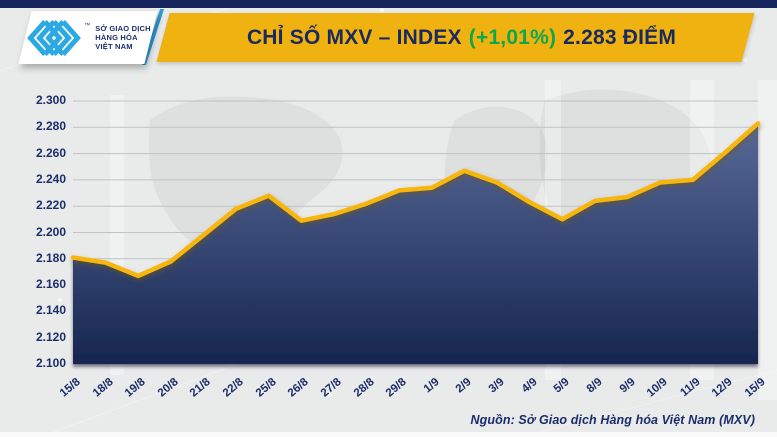 The image size is (777, 437). What do you see at coordinates (54, 37) in the screenshot?
I see `mxv-logo-mark` at bounding box center [54, 37].